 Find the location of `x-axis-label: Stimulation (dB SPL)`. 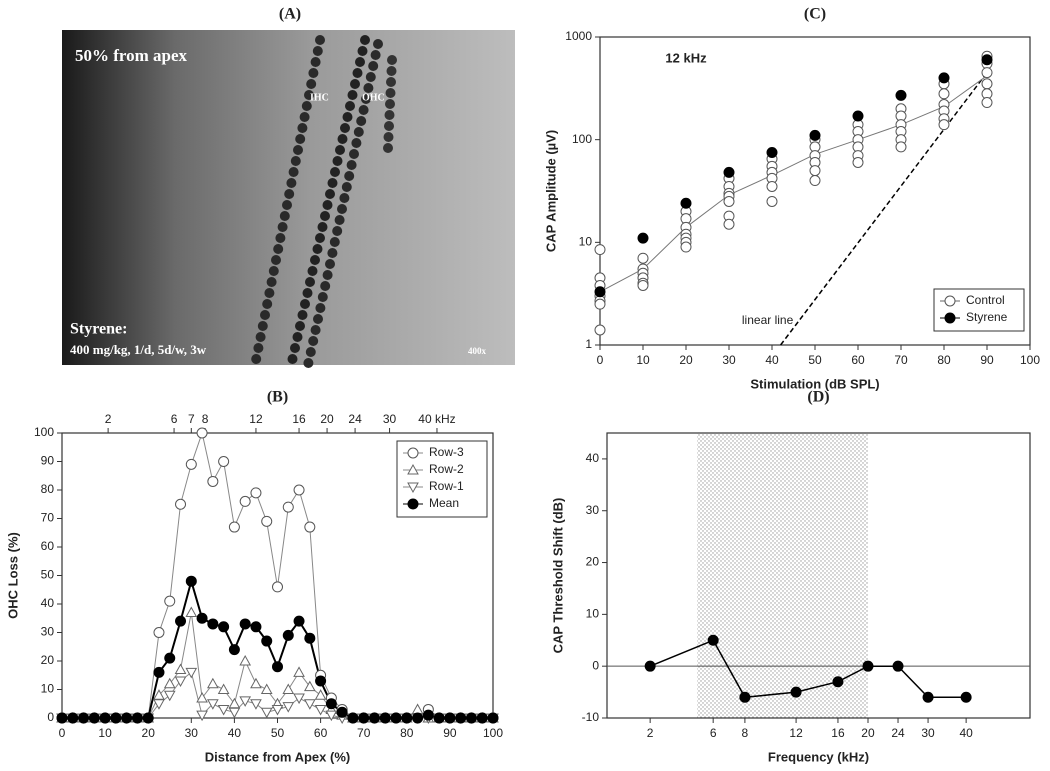

x-axis-label: Stimulation (dB SPL) is located at coordinates (814, 383).